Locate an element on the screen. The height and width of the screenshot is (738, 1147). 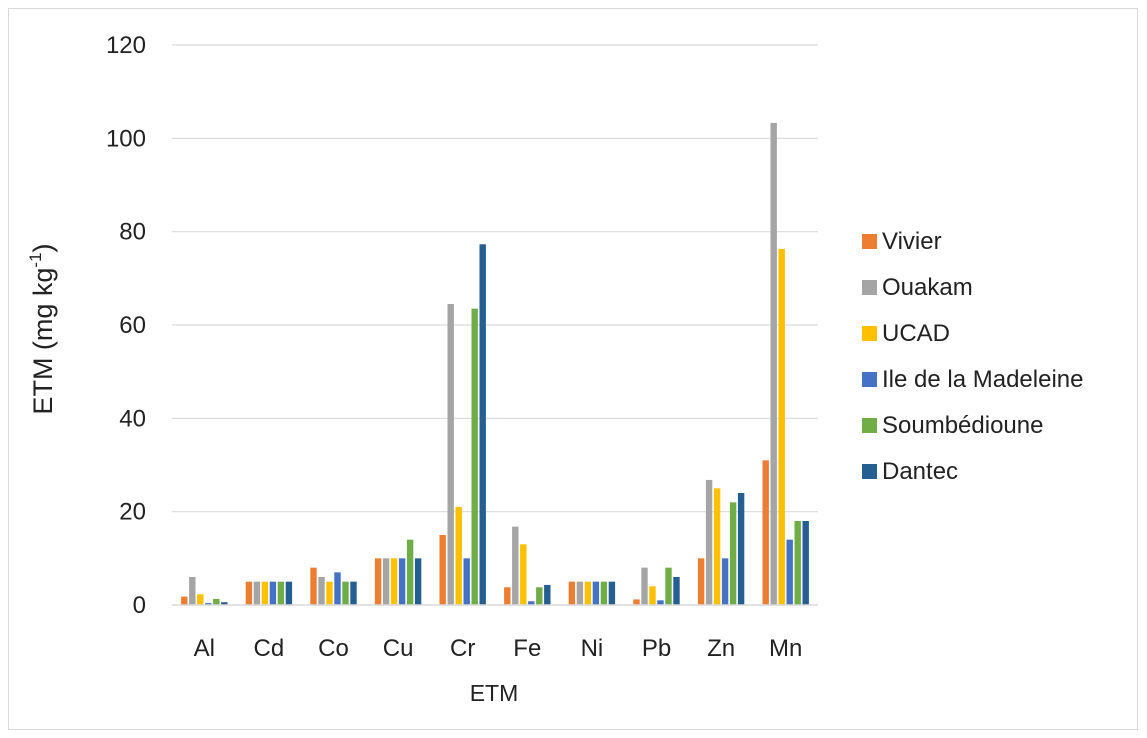
x-tick-label: Pb is located at coordinates (656, 648).